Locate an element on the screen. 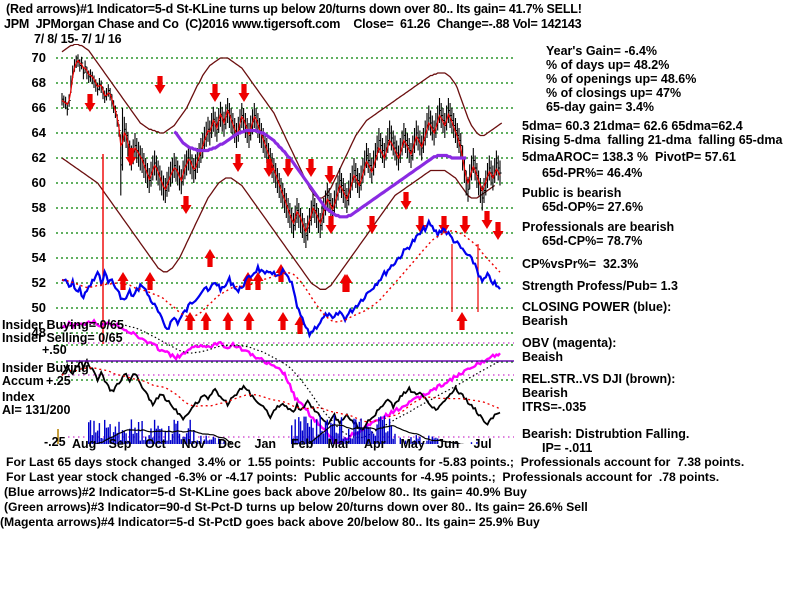  month-axis-tick: Jan is located at coordinates (265, 444).